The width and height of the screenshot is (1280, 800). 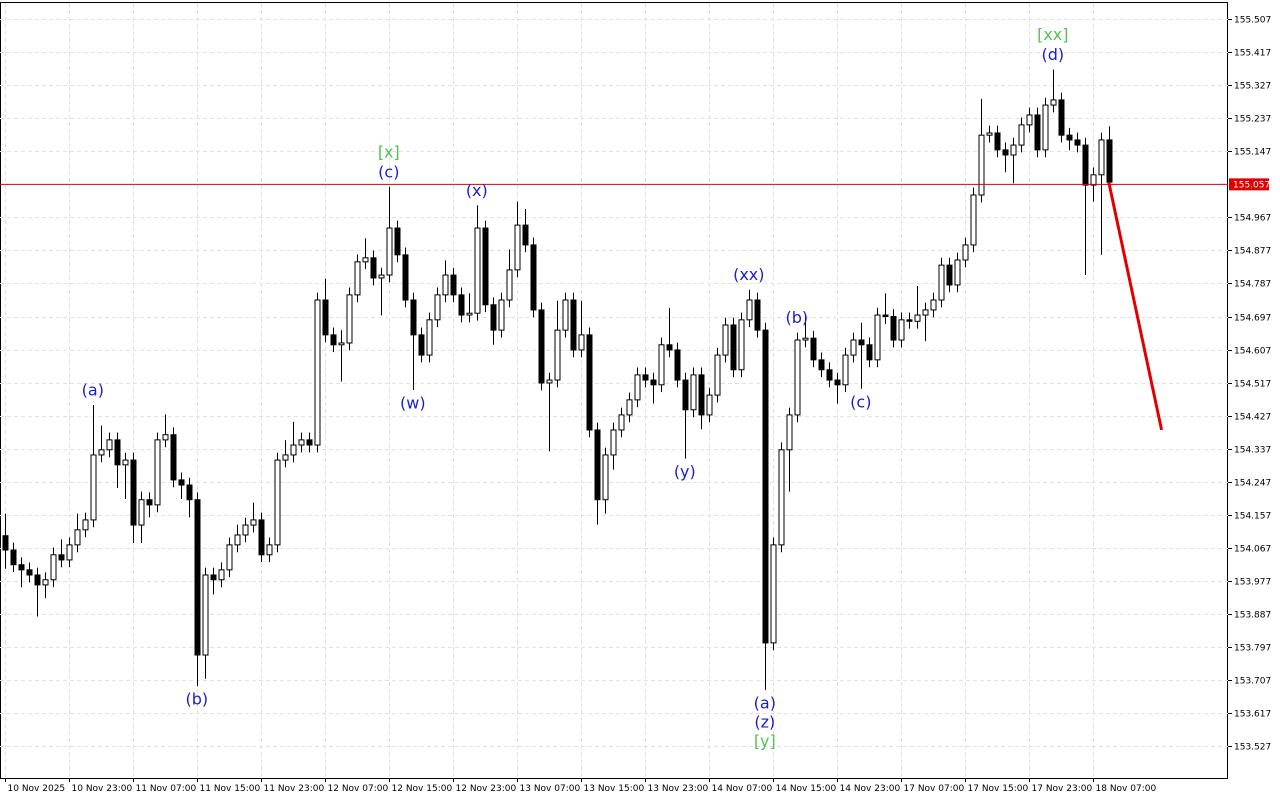 I want to click on wave-label: [xx], so click(x=1052, y=34).